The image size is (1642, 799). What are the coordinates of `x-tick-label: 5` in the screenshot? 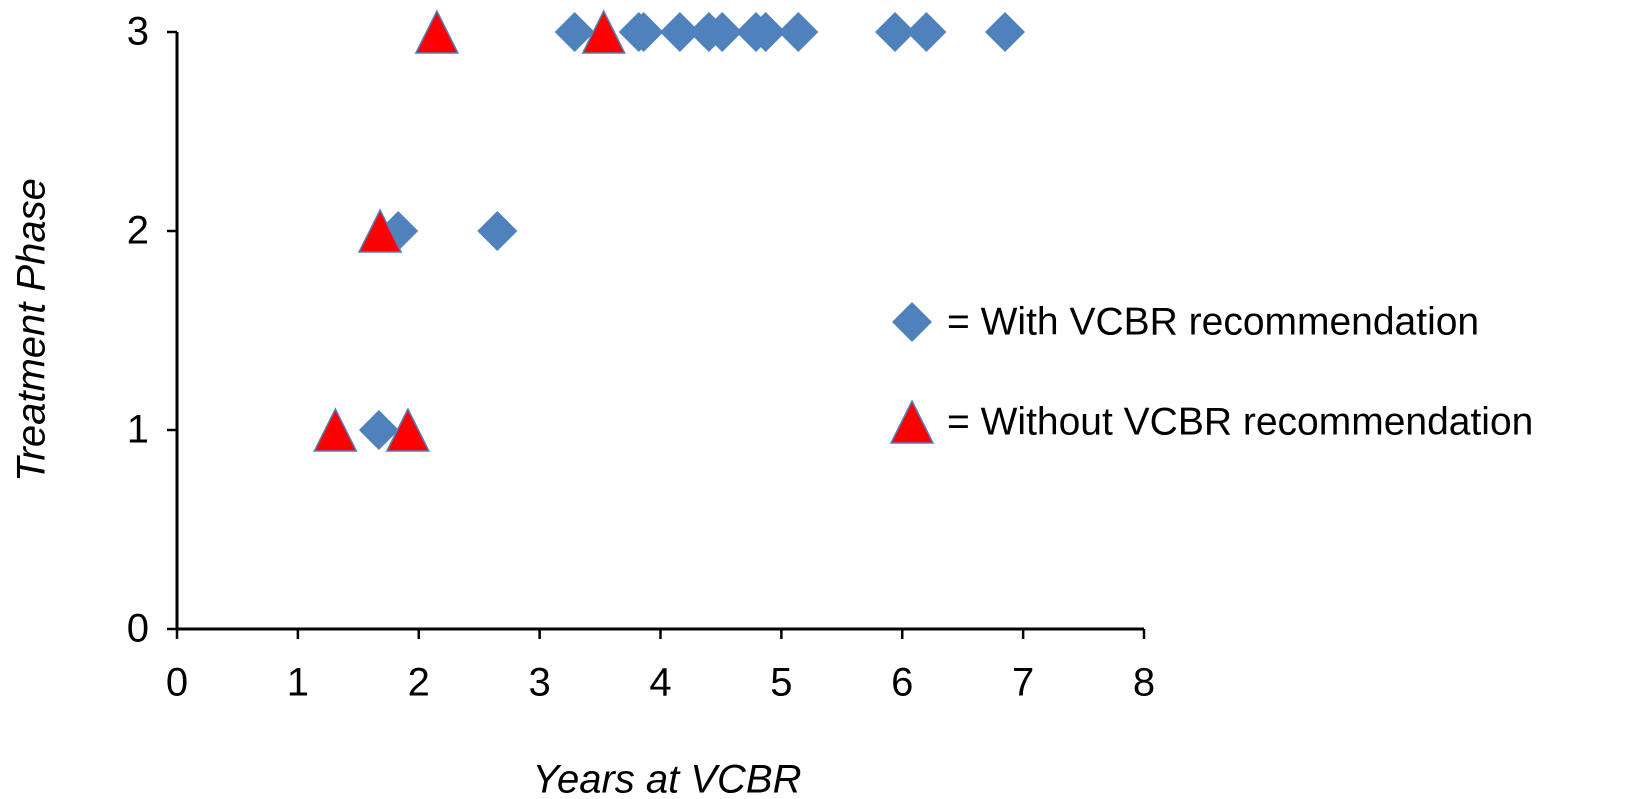 It's located at (781, 683).